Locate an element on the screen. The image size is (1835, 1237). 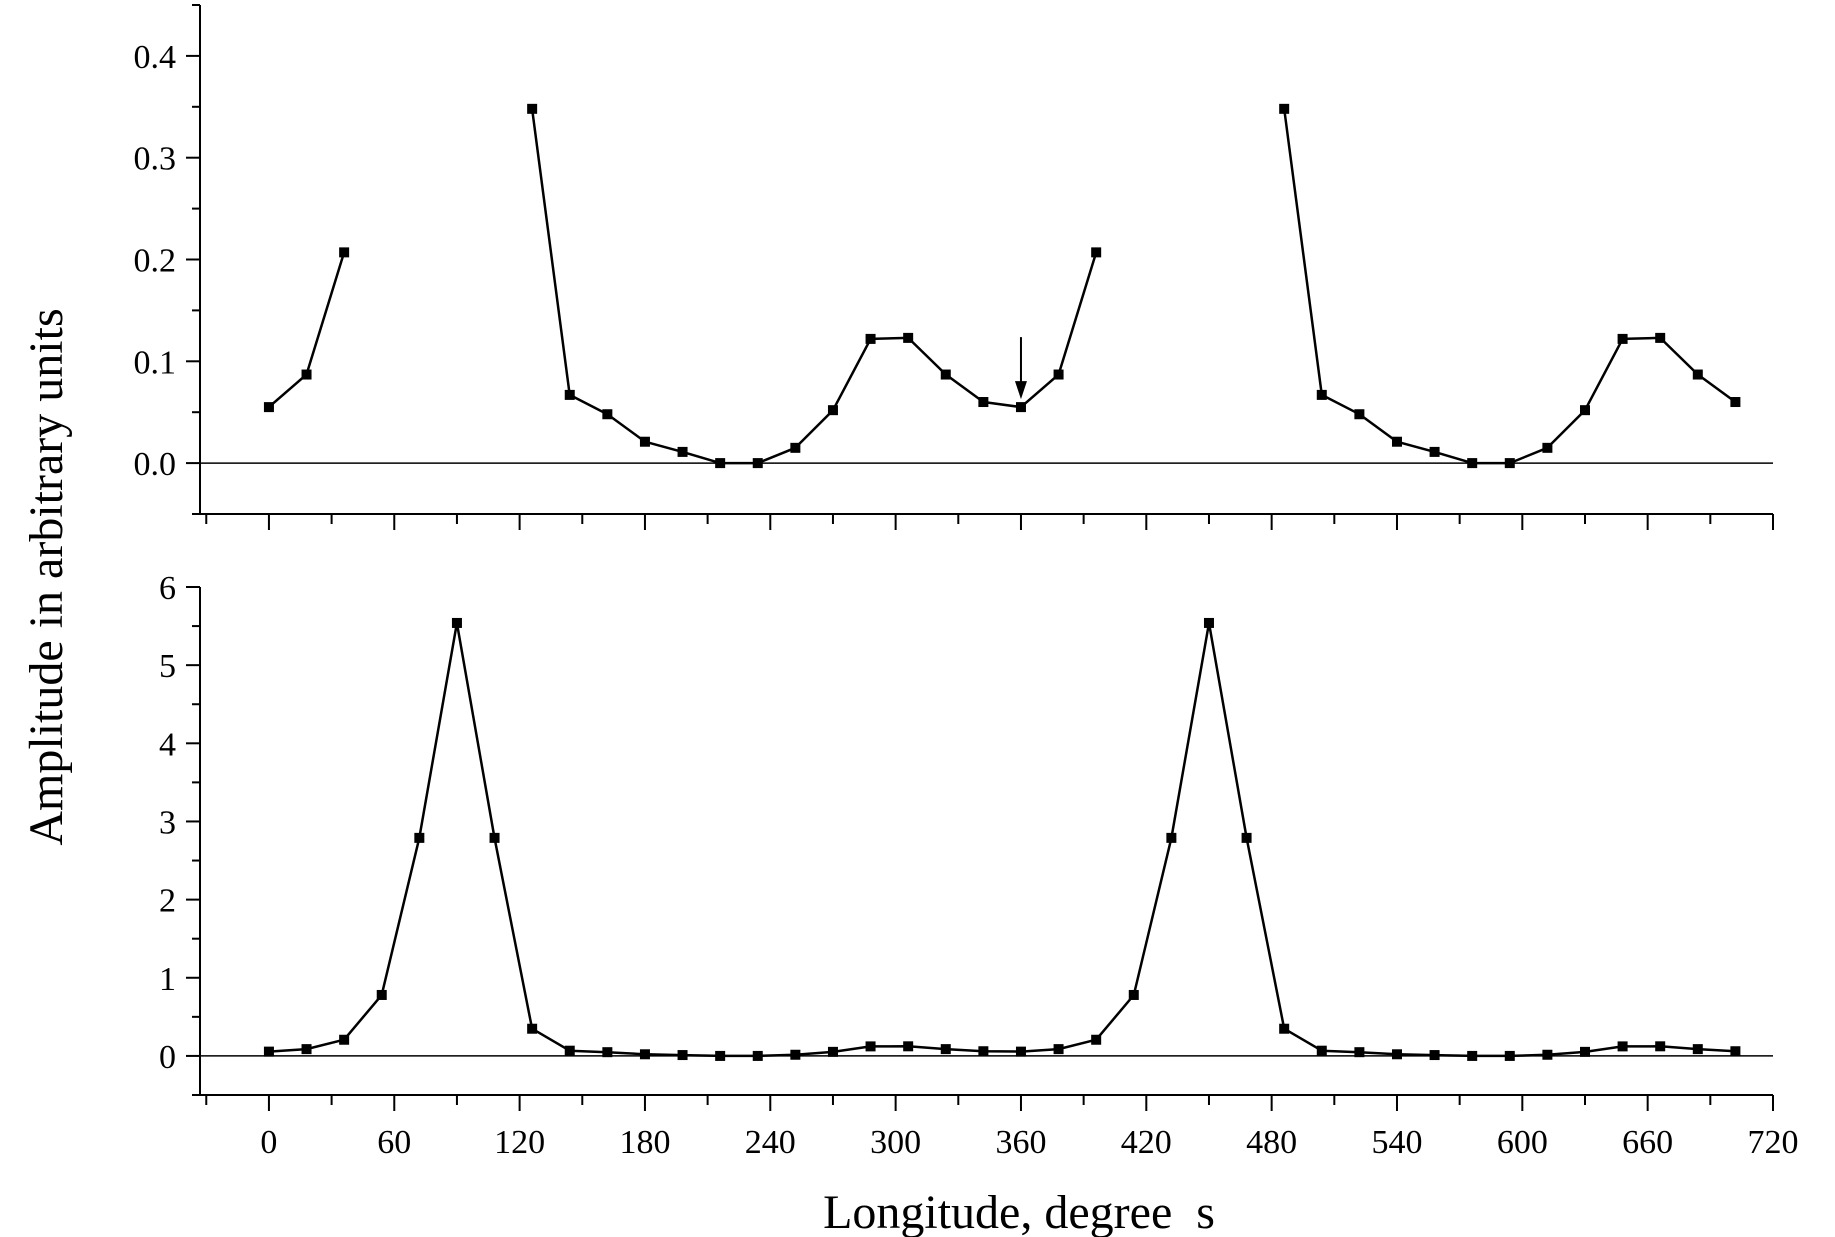
bottom-y-tick-label: 2 is located at coordinates (167, 901).